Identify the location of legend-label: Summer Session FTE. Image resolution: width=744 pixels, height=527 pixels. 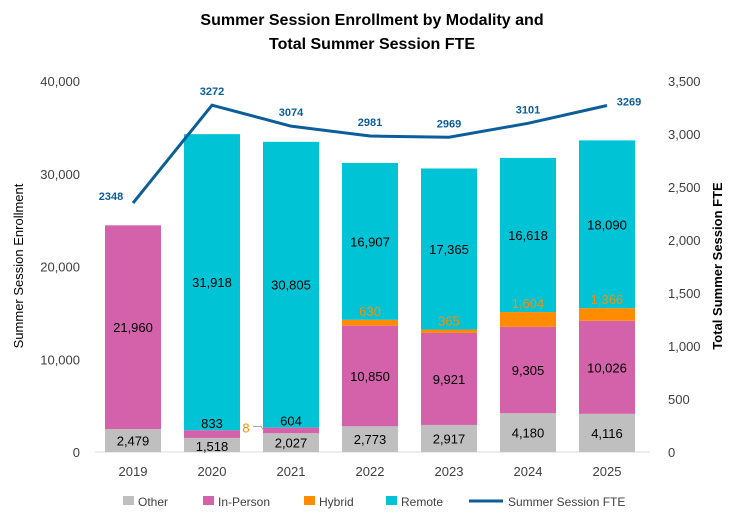
(566, 502).